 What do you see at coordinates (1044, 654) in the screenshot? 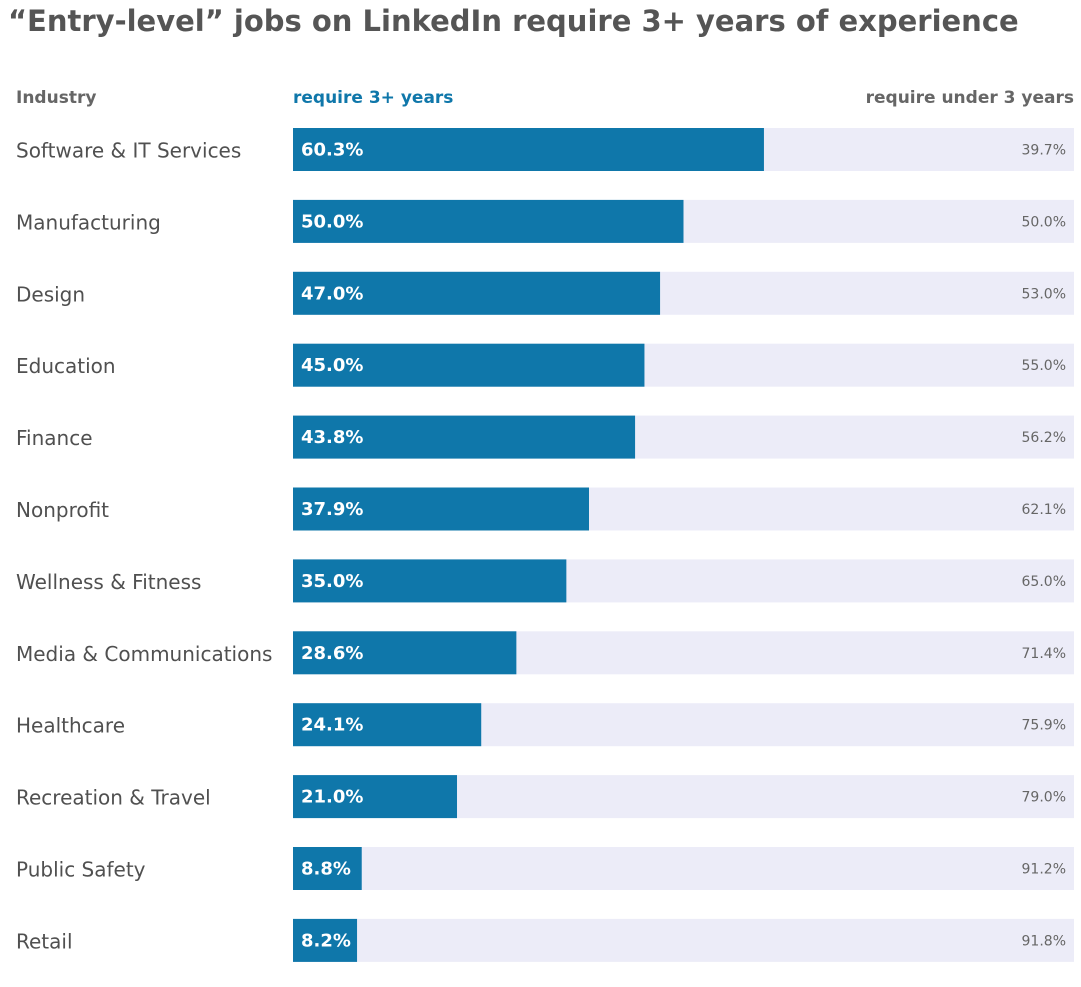
I see `data-label-require-under-3-media-and-communications: 71.4%` at bounding box center [1044, 654].